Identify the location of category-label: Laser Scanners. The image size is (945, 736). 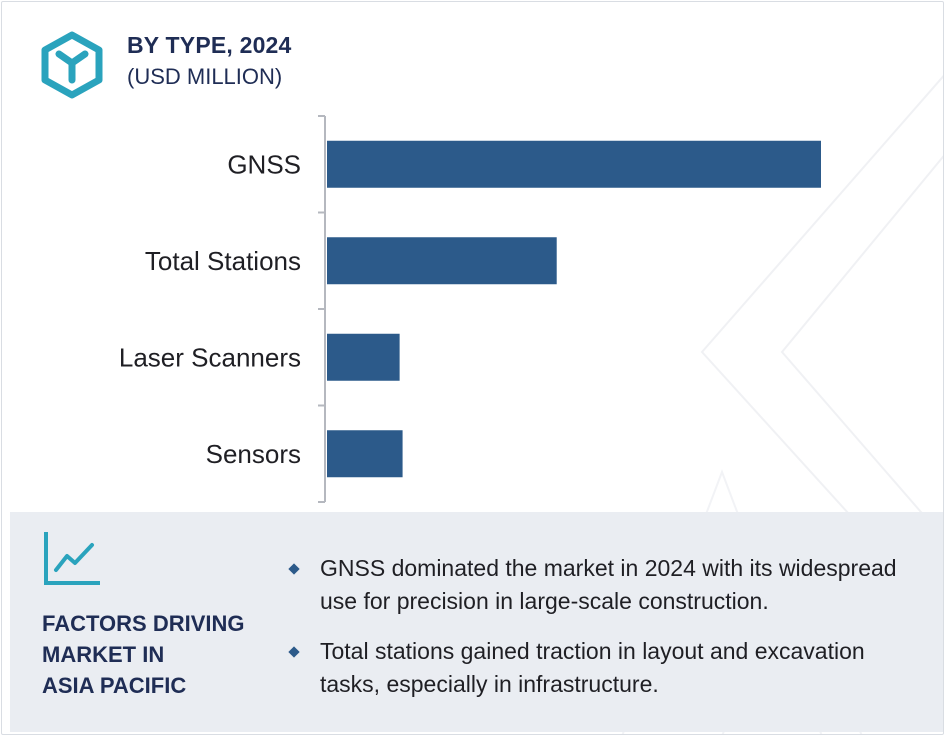
(210, 357).